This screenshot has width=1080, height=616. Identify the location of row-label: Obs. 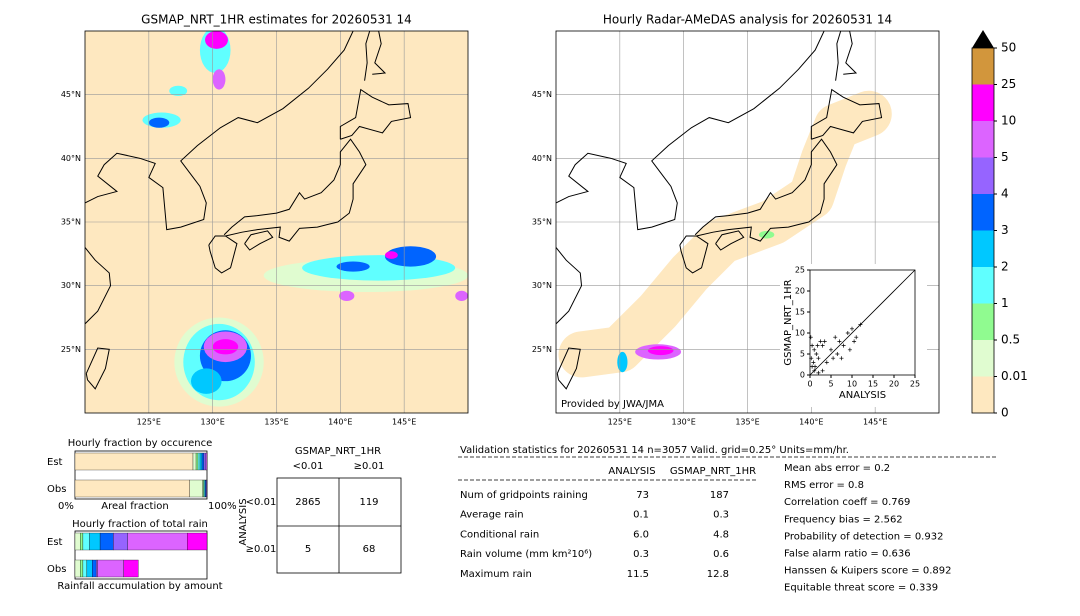
(56, 489).